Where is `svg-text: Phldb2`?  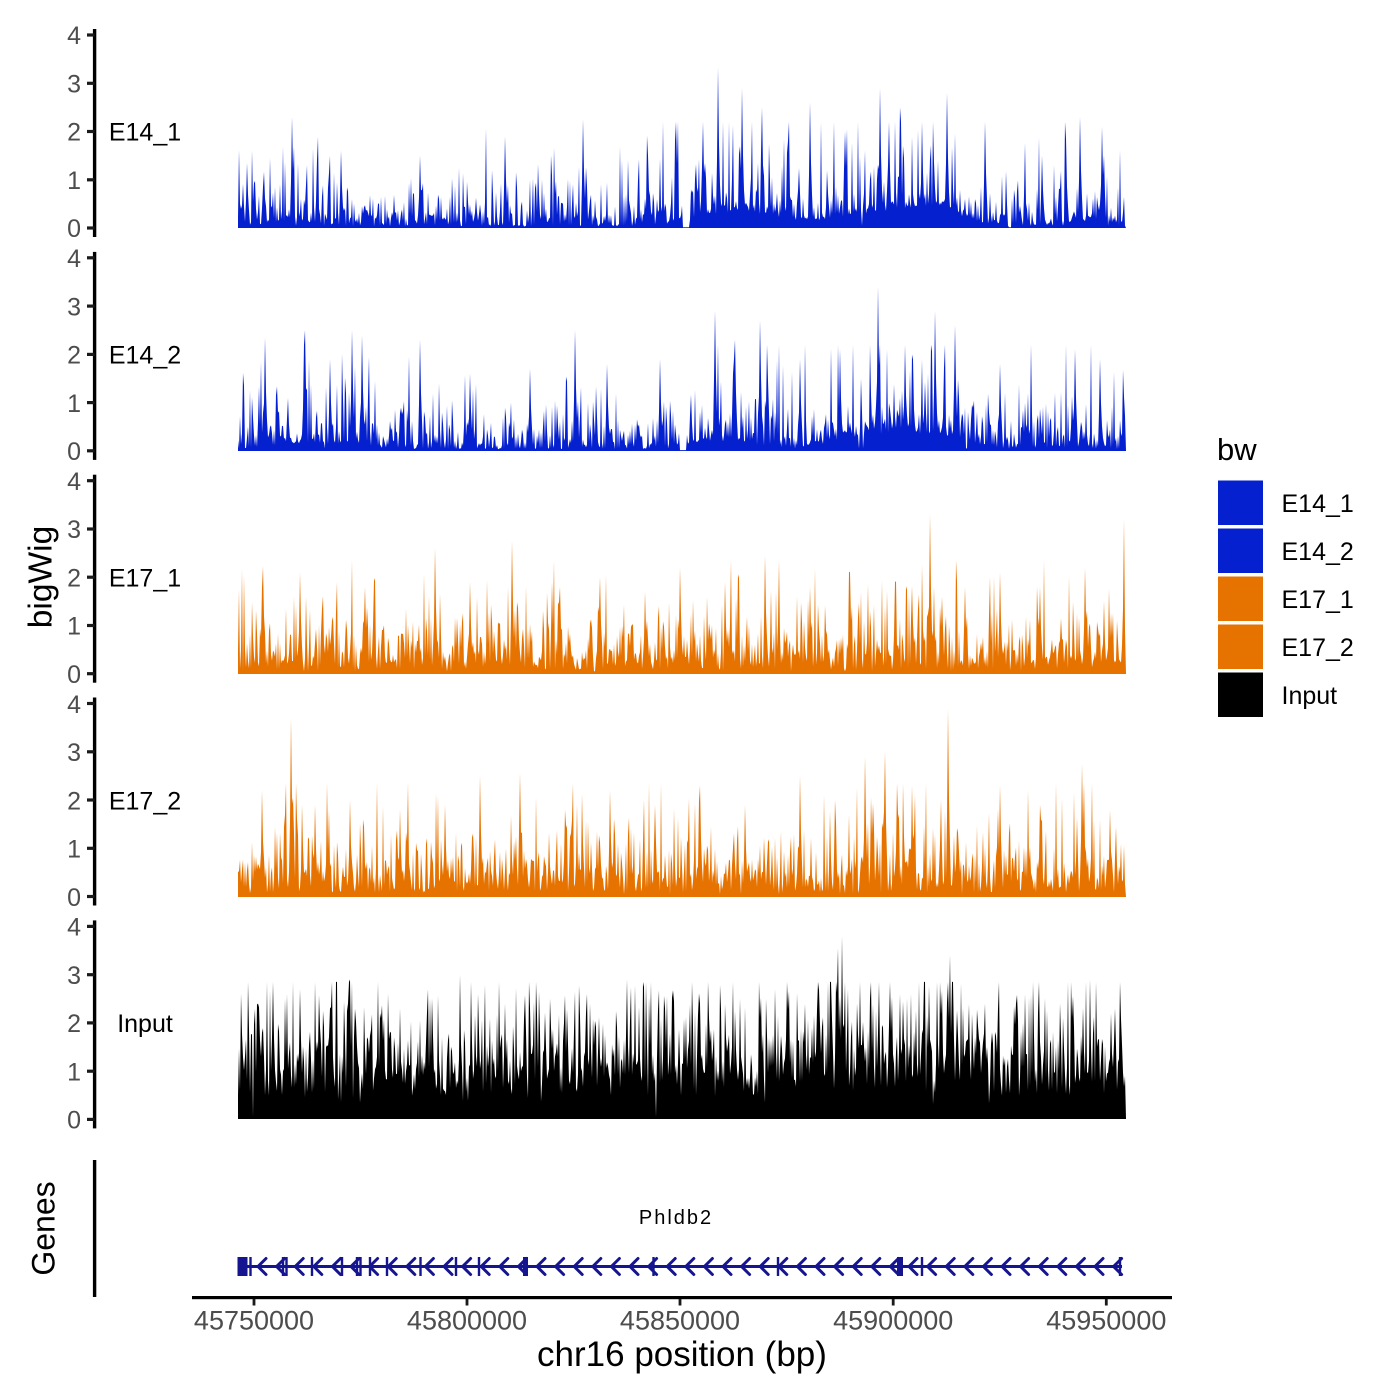 svg-text: Phldb2 is located at coordinates (676, 1218).